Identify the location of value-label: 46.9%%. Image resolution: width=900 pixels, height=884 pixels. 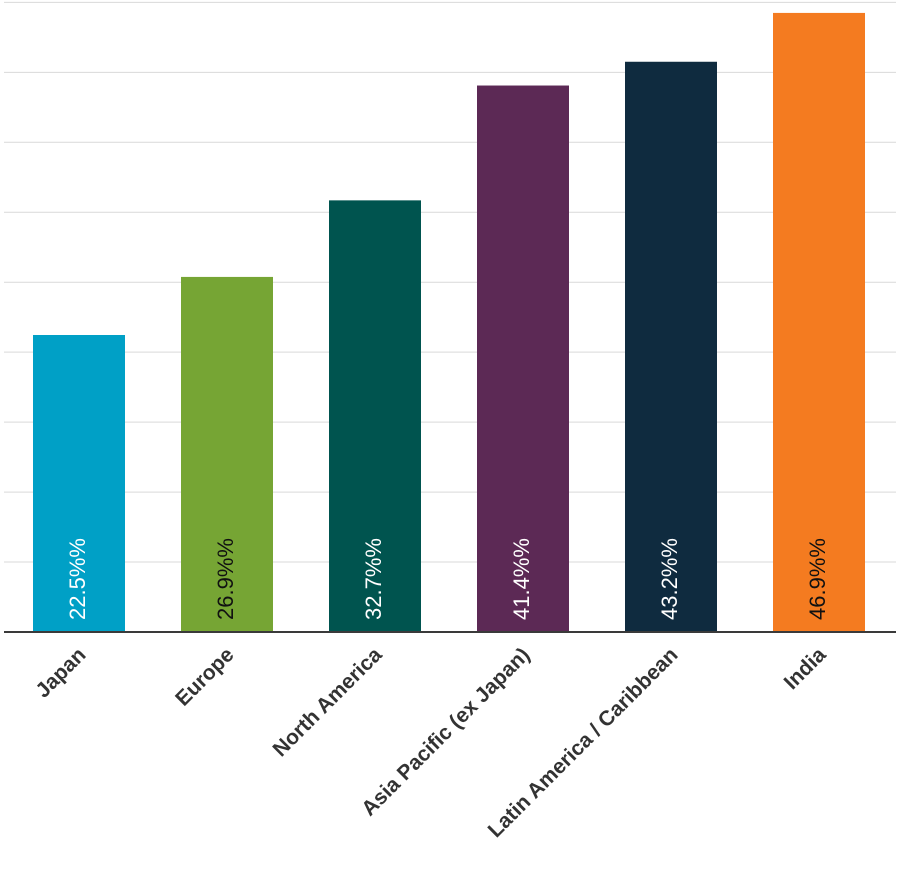
(817, 579).